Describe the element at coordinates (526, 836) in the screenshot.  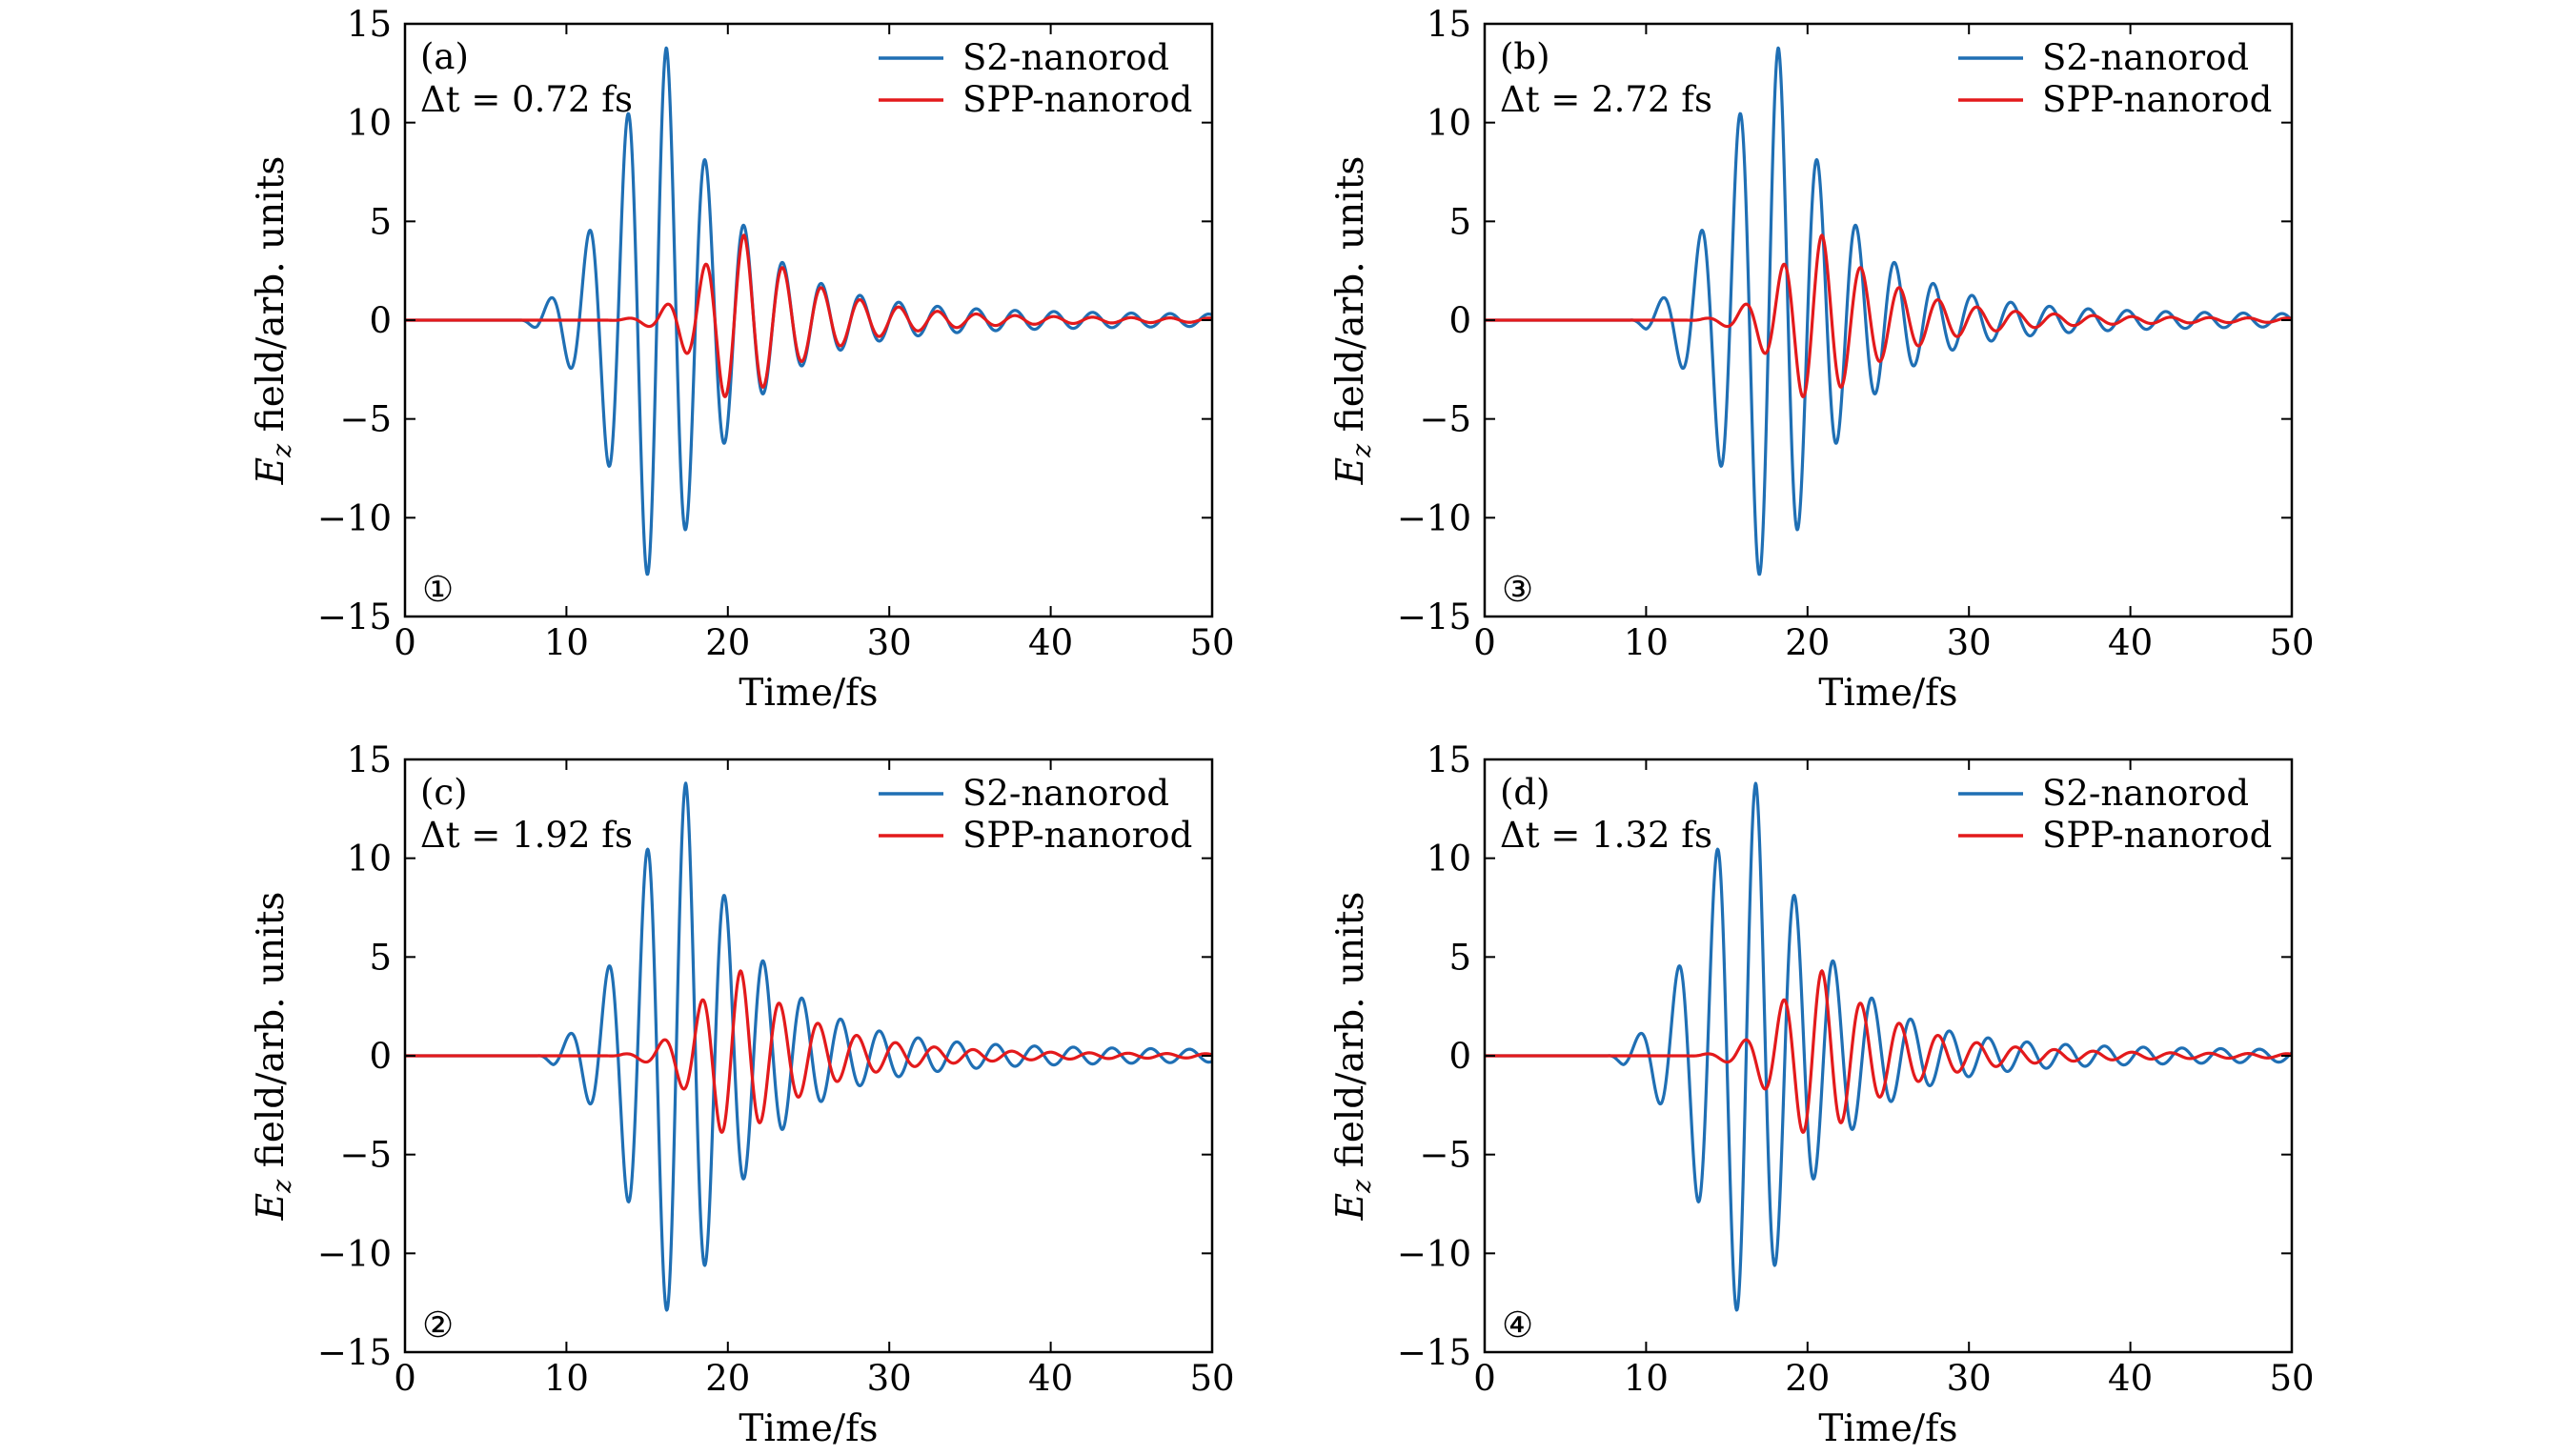
I see `delta-t-annotation: Δt = 1.92 fs` at that location.